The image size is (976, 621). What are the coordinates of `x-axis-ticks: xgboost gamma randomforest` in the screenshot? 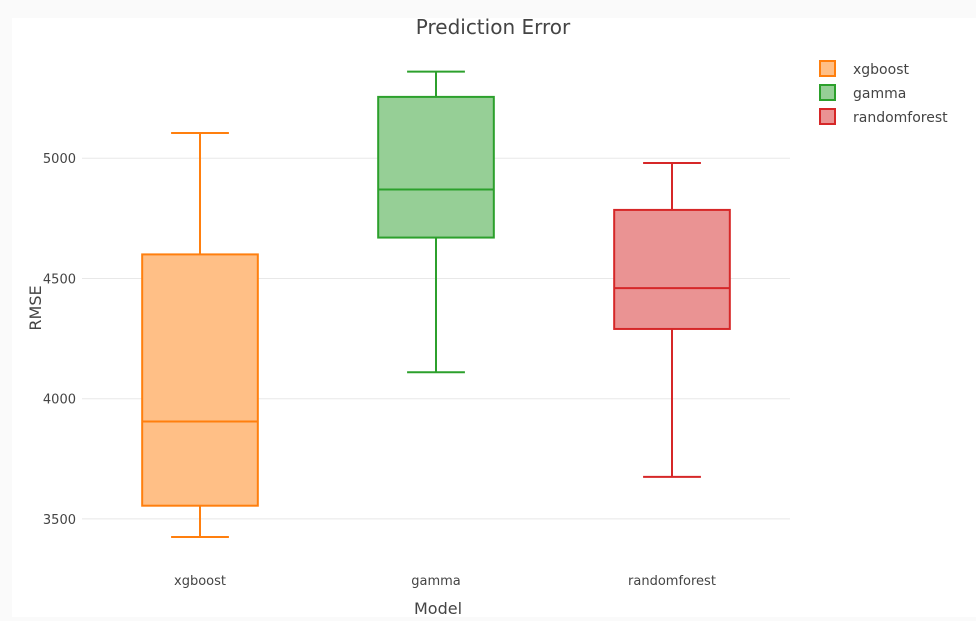 It's located at (445, 581).